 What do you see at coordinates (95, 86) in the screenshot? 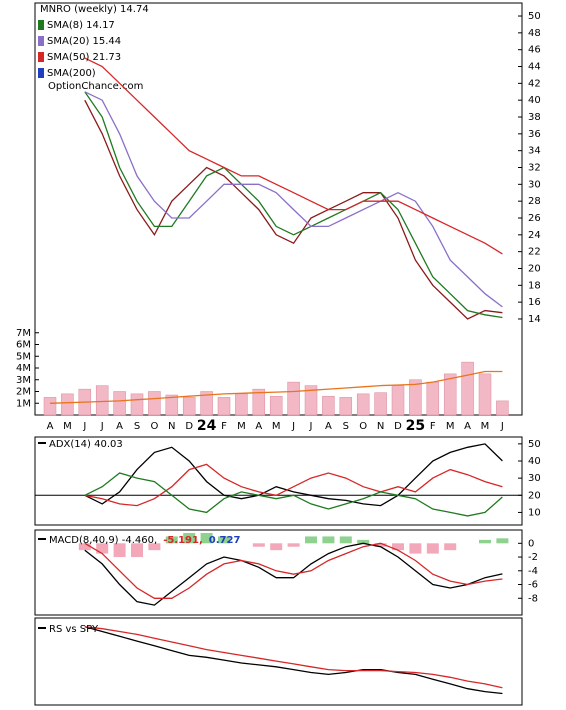
I see `watermark: OptionChance.com` at bounding box center [95, 86].